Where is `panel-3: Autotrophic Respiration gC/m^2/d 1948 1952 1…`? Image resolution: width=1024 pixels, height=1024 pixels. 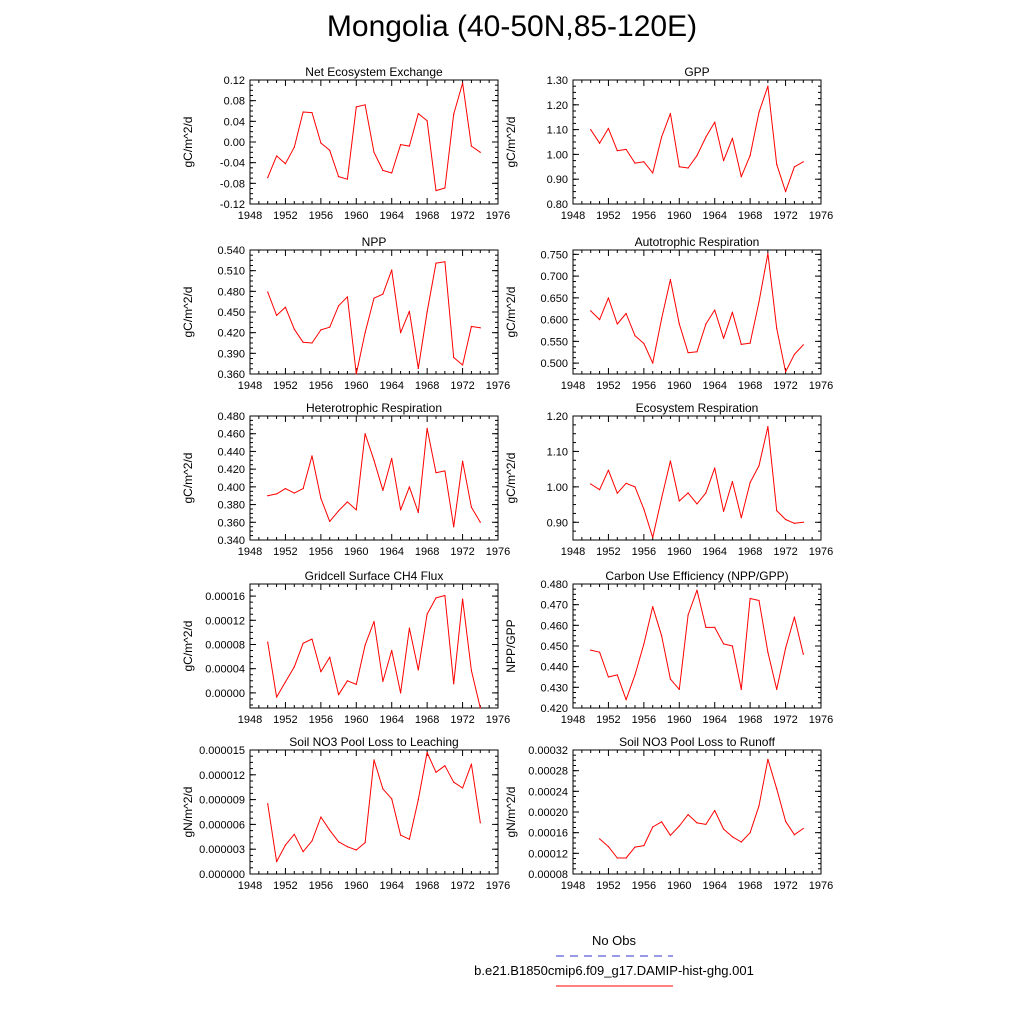
panel-3: Autotrophic Respiration gC/m^2/d 1948 1952 1… is located at coordinates (668, 313).